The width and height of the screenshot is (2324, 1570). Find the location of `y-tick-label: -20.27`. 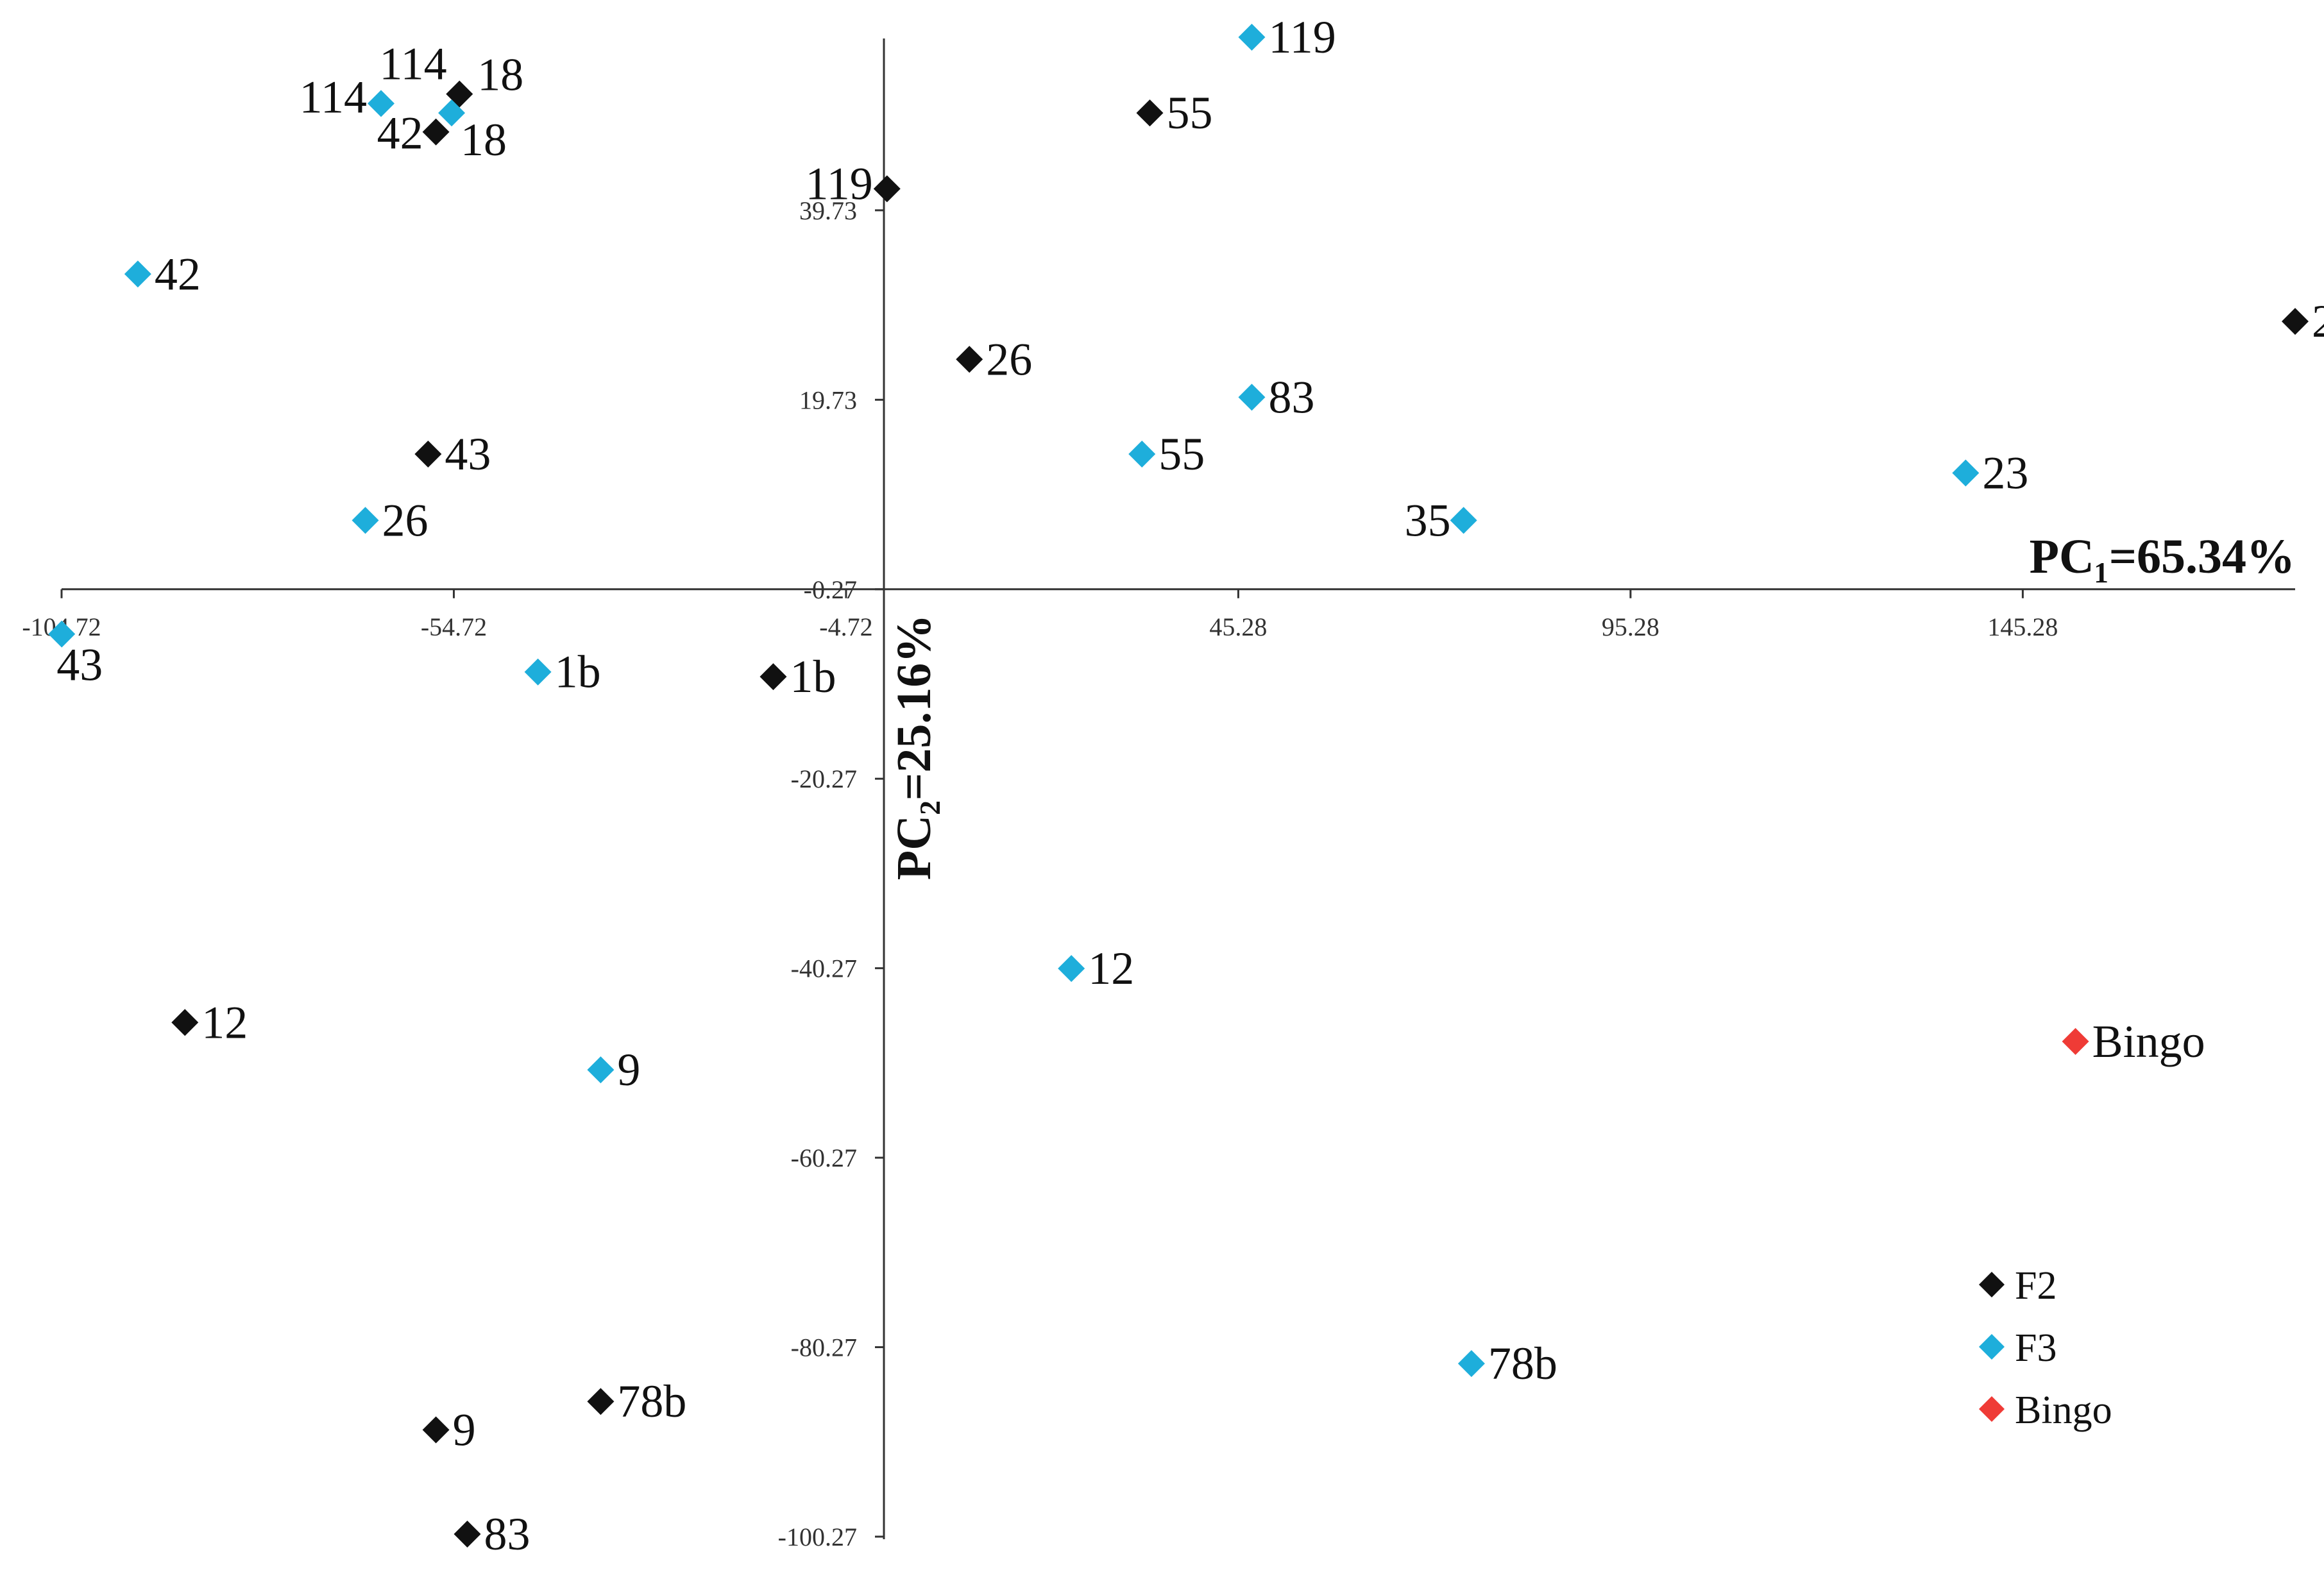

y-tick-label: -20.27 is located at coordinates (824, 779).